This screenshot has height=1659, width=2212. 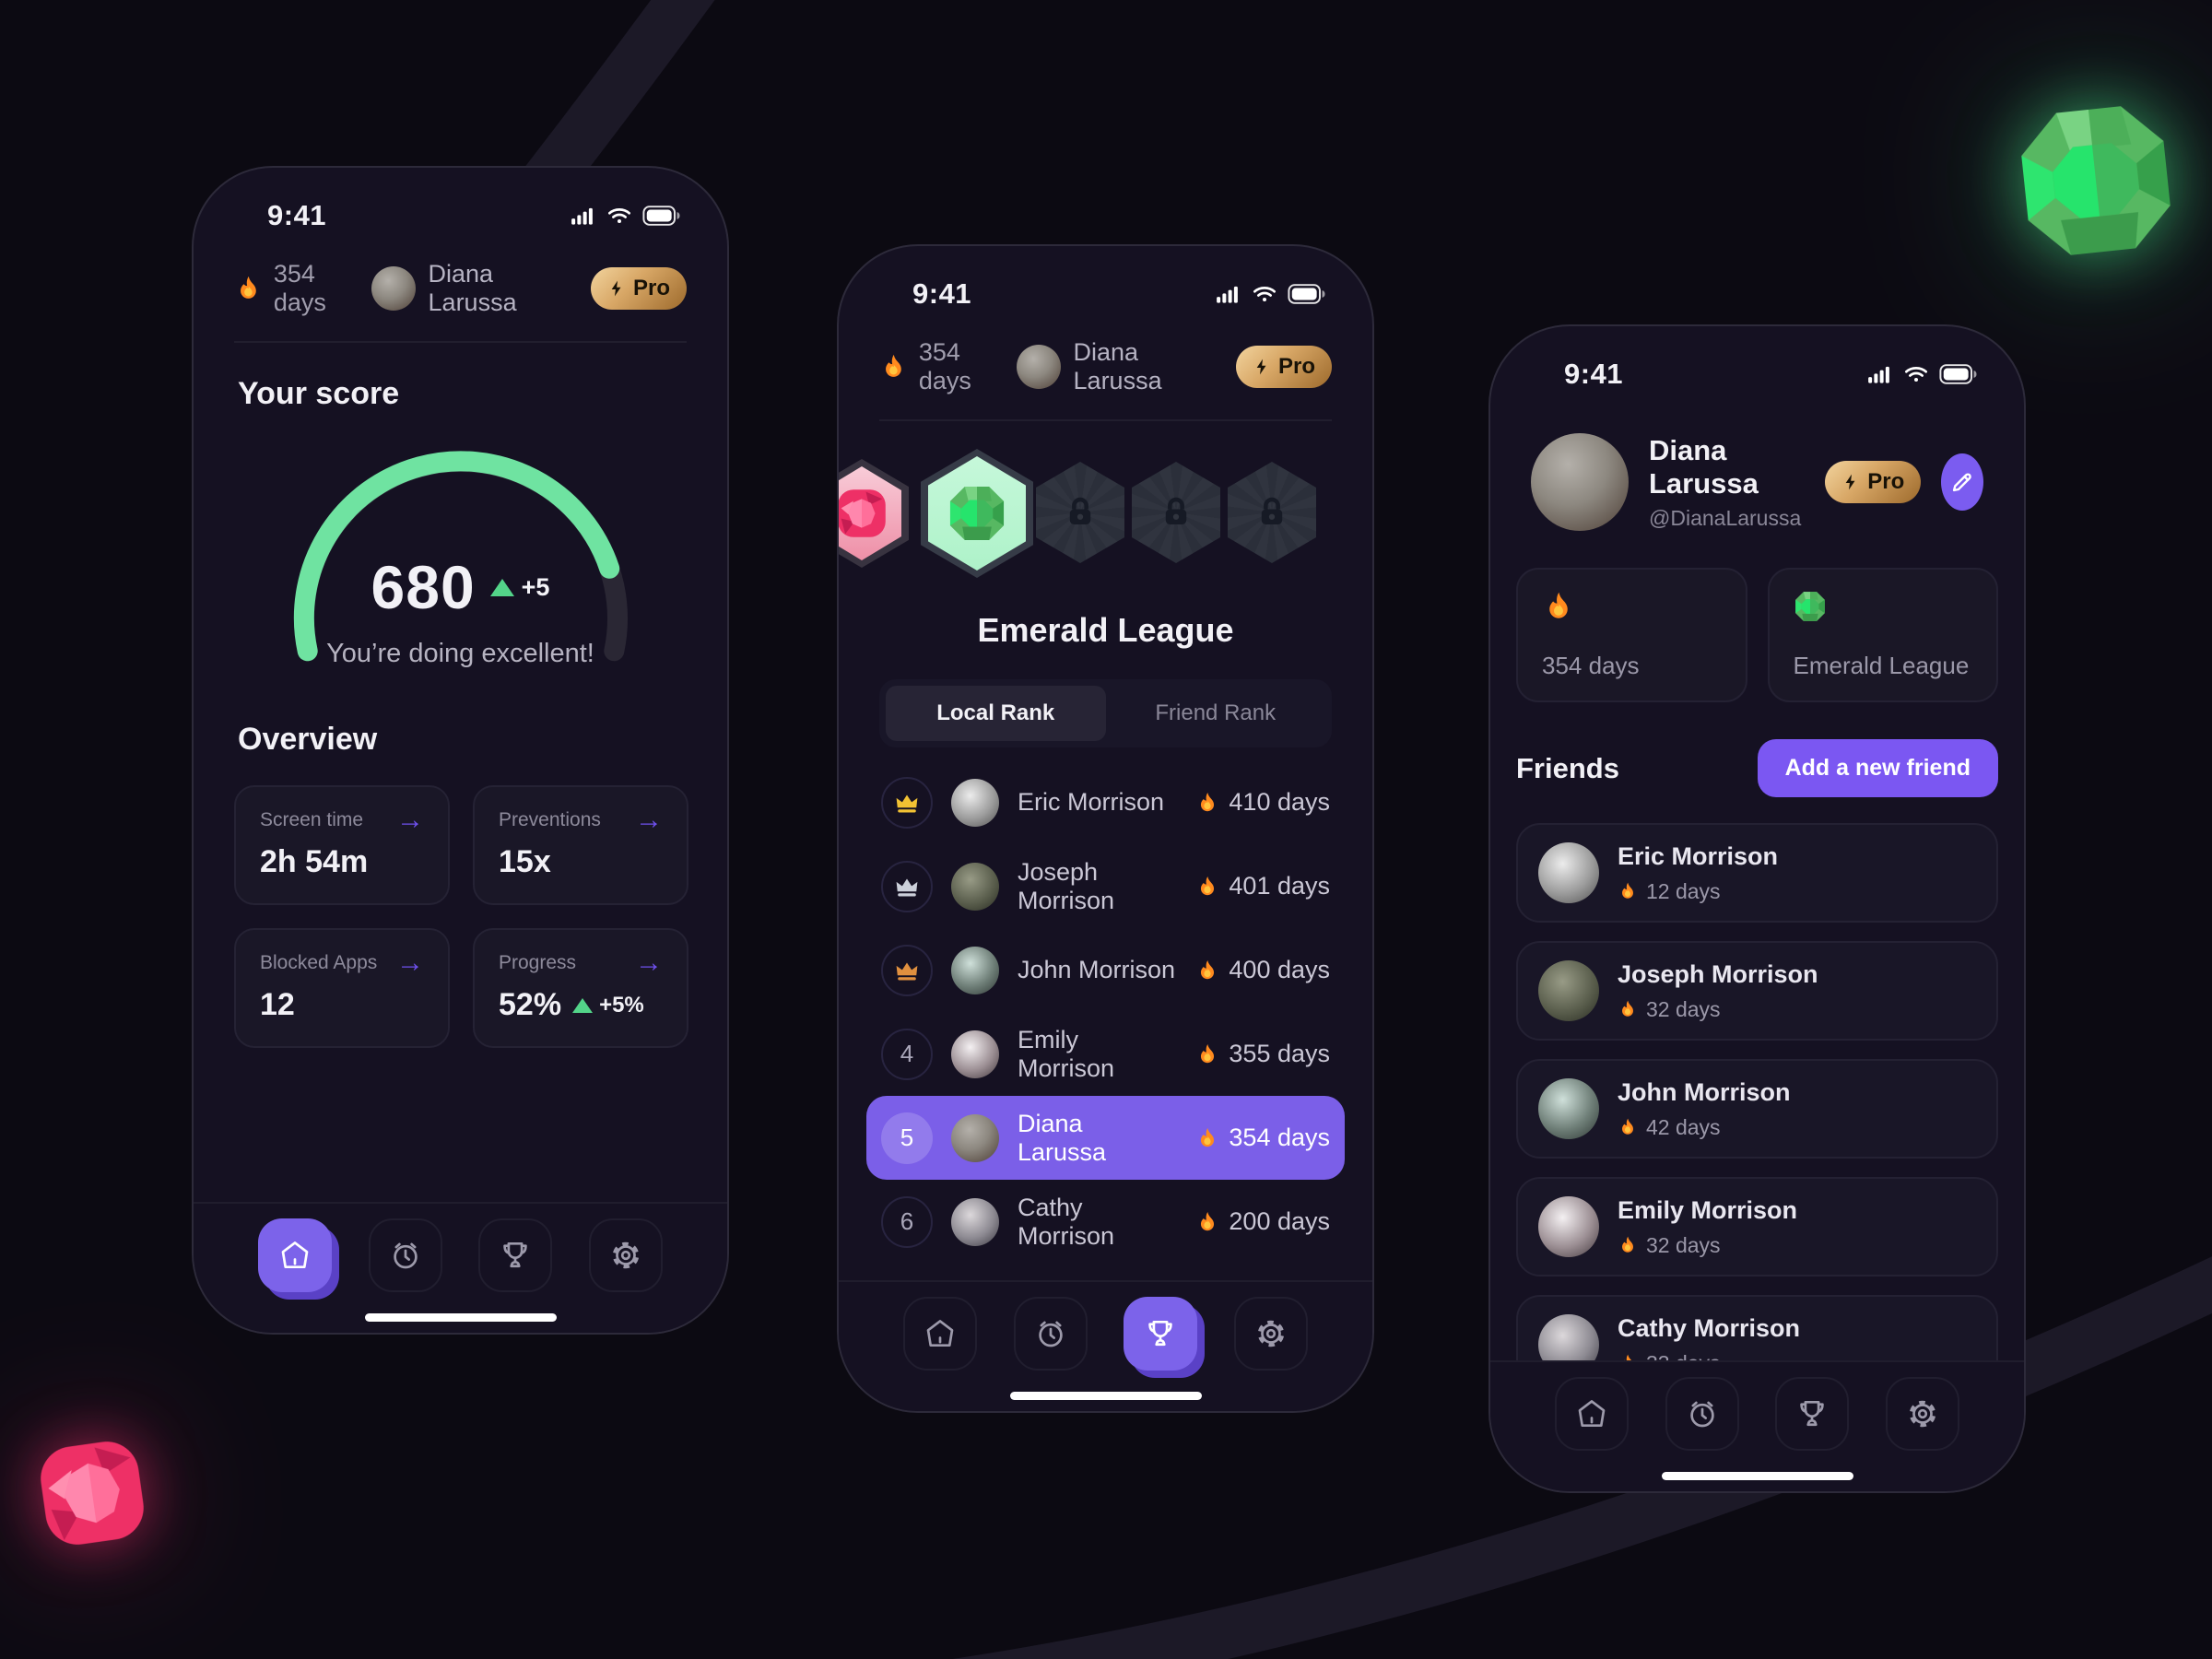 I want to click on card-progress: Progress → 52% +5%, so click(x=580, y=988).